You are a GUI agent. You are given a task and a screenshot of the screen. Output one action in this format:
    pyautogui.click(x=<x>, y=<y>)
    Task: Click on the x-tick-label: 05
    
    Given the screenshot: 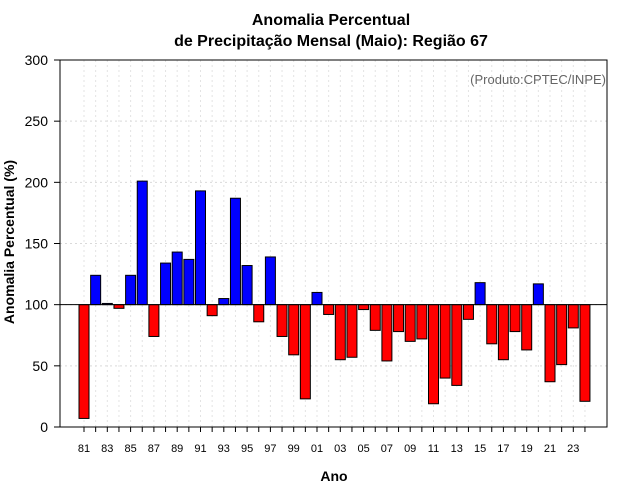 What is the action you would take?
    pyautogui.click(x=363, y=449)
    